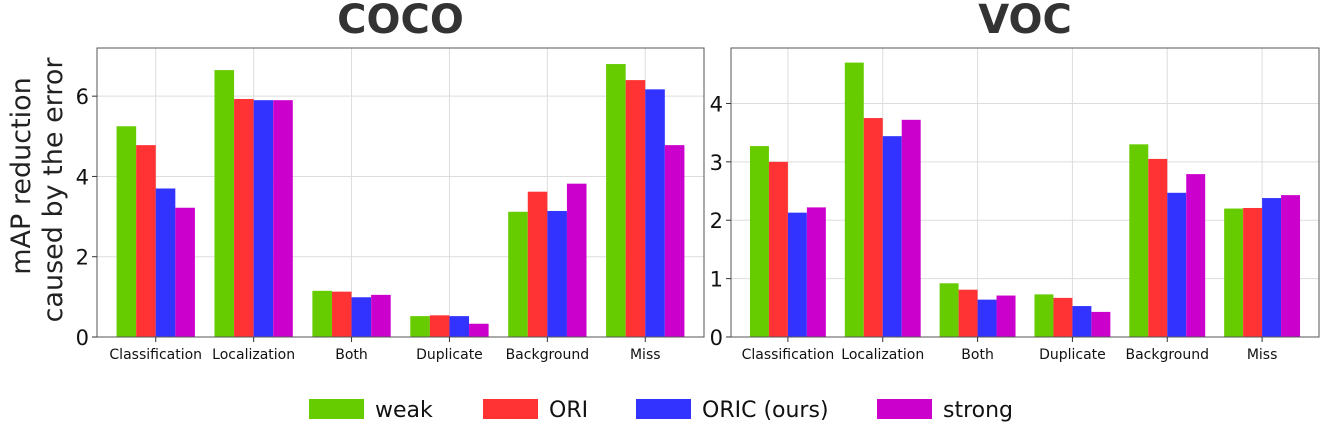 The image size is (1328, 435). I want to click on legend: weak ORI ORIC (ours) strong, so click(661, 410).